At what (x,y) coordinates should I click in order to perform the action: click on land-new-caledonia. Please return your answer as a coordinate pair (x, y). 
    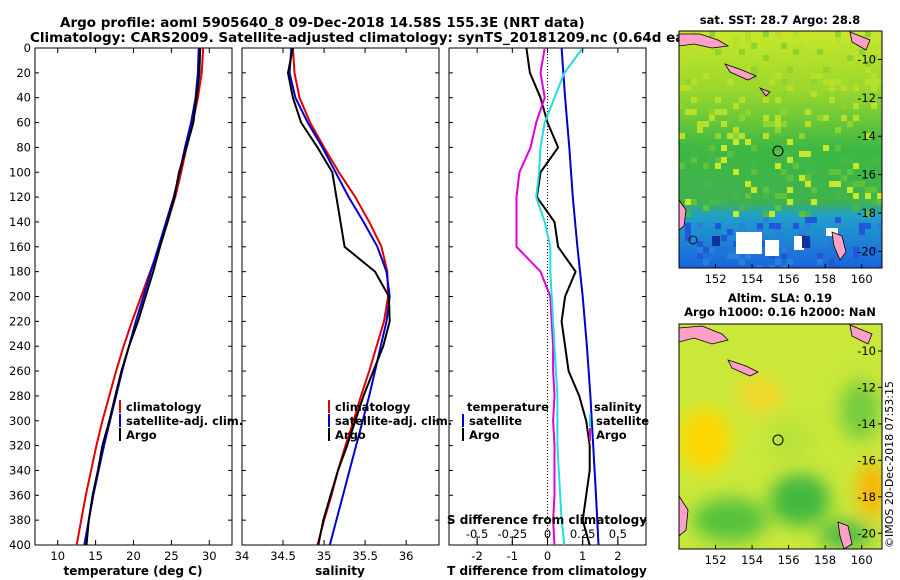
    Looking at the image, I should click on (839, 246).